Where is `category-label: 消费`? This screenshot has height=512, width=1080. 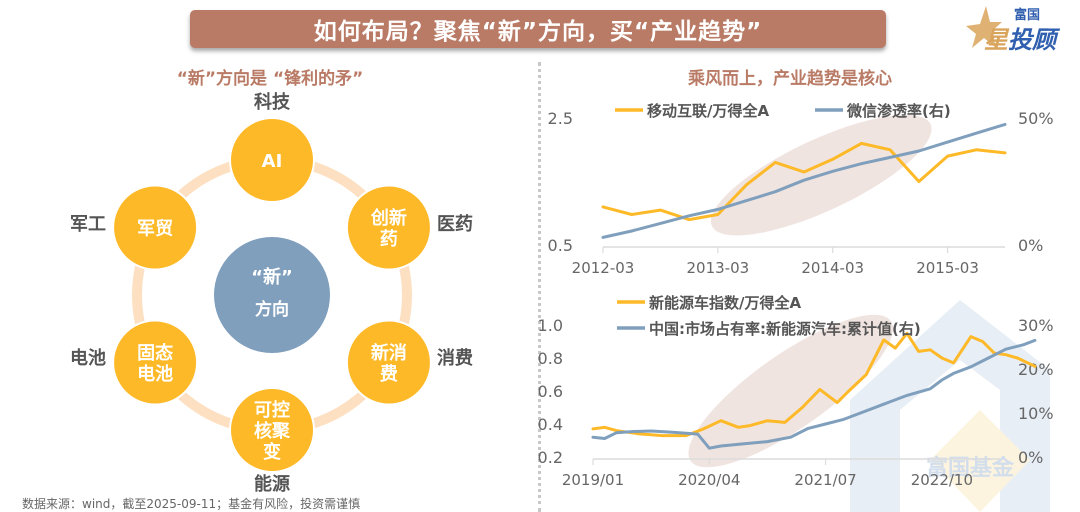 category-label: 消费 is located at coordinates (455, 358).